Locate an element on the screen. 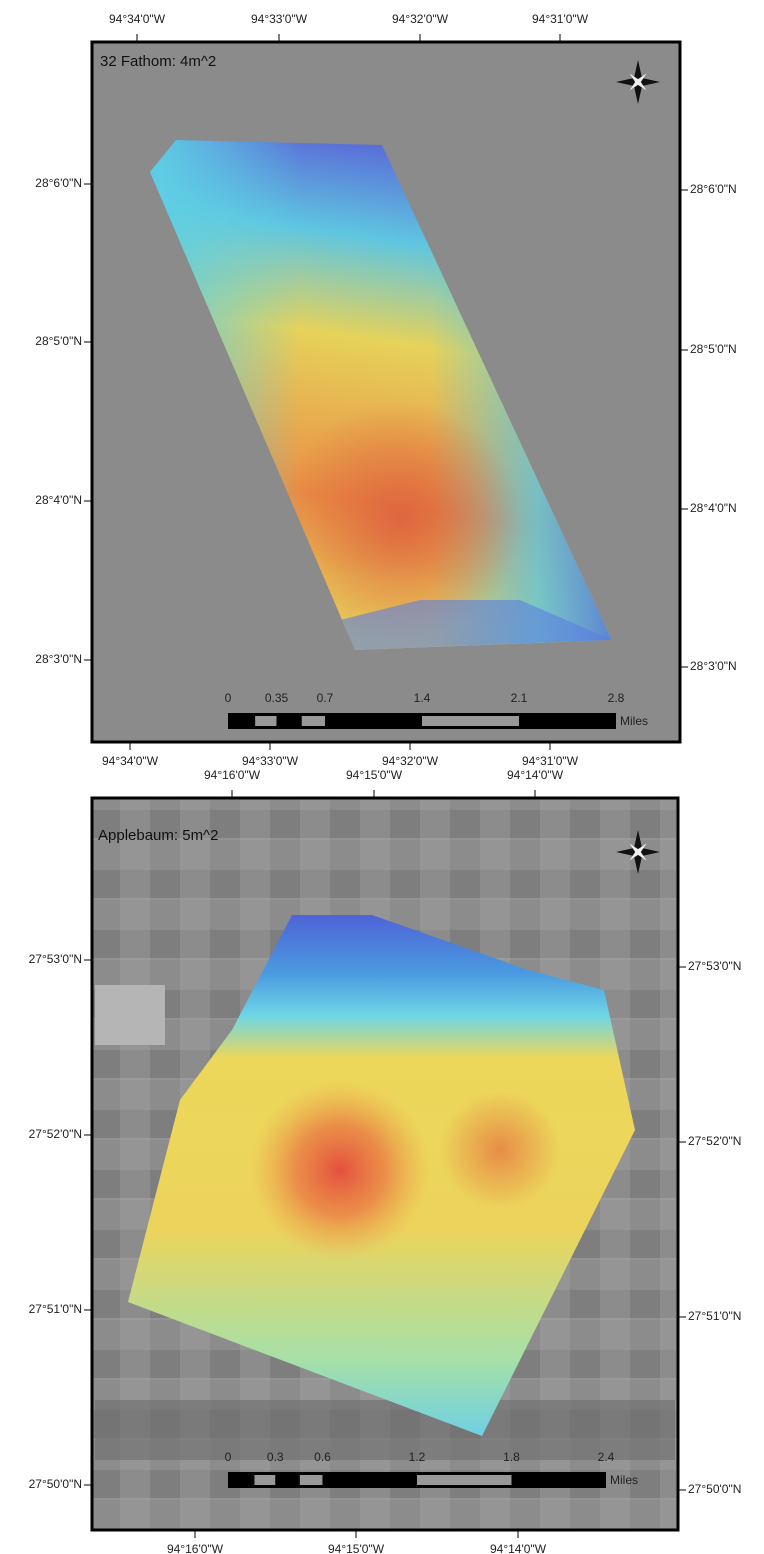 The height and width of the screenshot is (1554, 764). map-title: Applebaum: 5m^2 is located at coordinates (158, 835).